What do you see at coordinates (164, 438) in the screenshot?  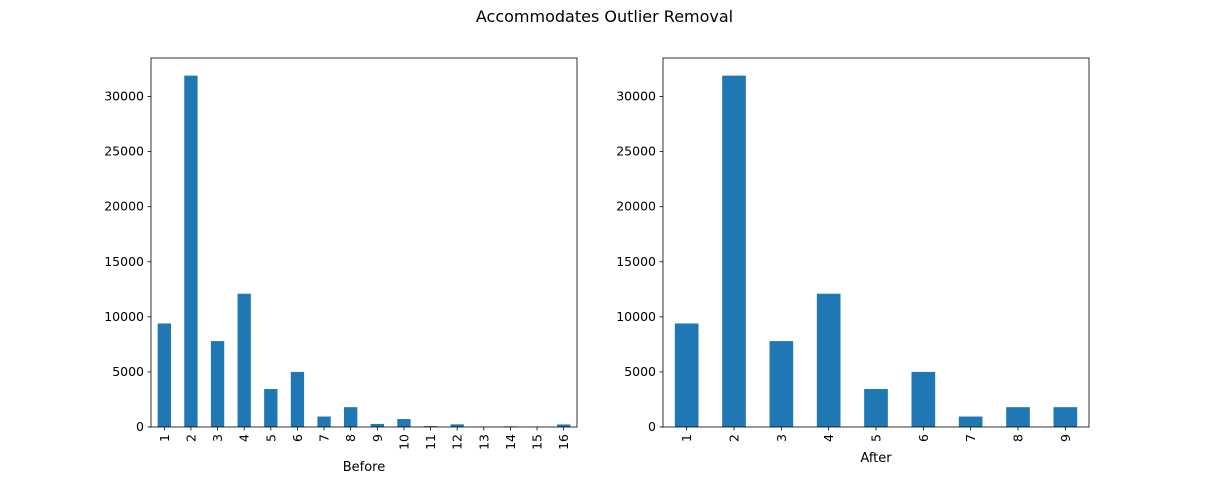 I see `before-xtick-label: 1` at bounding box center [164, 438].